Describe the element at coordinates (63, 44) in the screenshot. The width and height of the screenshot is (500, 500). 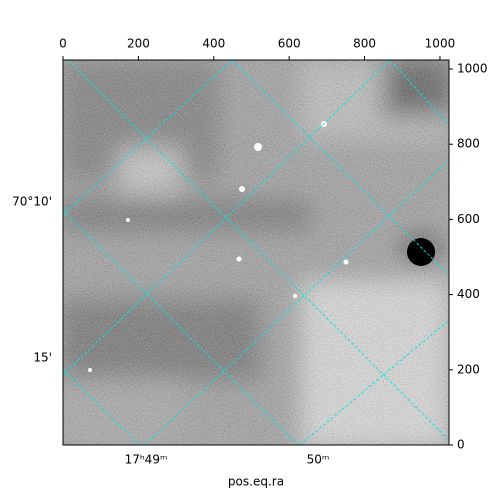
I see `x-tick-label: 0` at that location.